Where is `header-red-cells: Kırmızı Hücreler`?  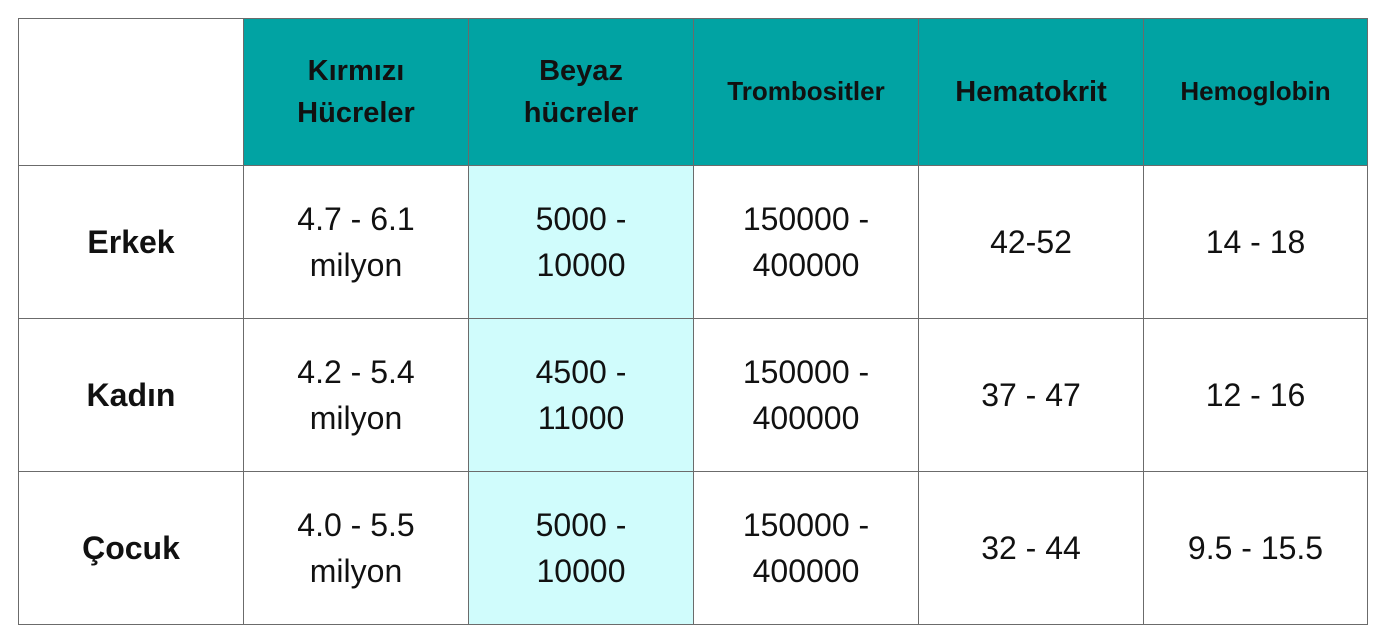
header-red-cells: Kırmızı Hücreler is located at coordinates (356, 92).